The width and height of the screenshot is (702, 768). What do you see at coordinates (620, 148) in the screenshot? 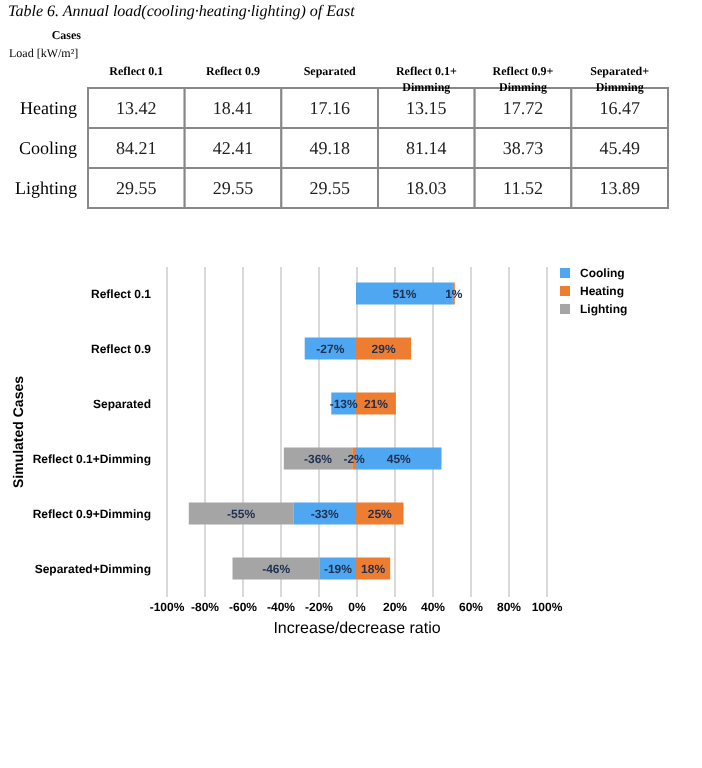
I see `data-label: 45.49` at bounding box center [620, 148].